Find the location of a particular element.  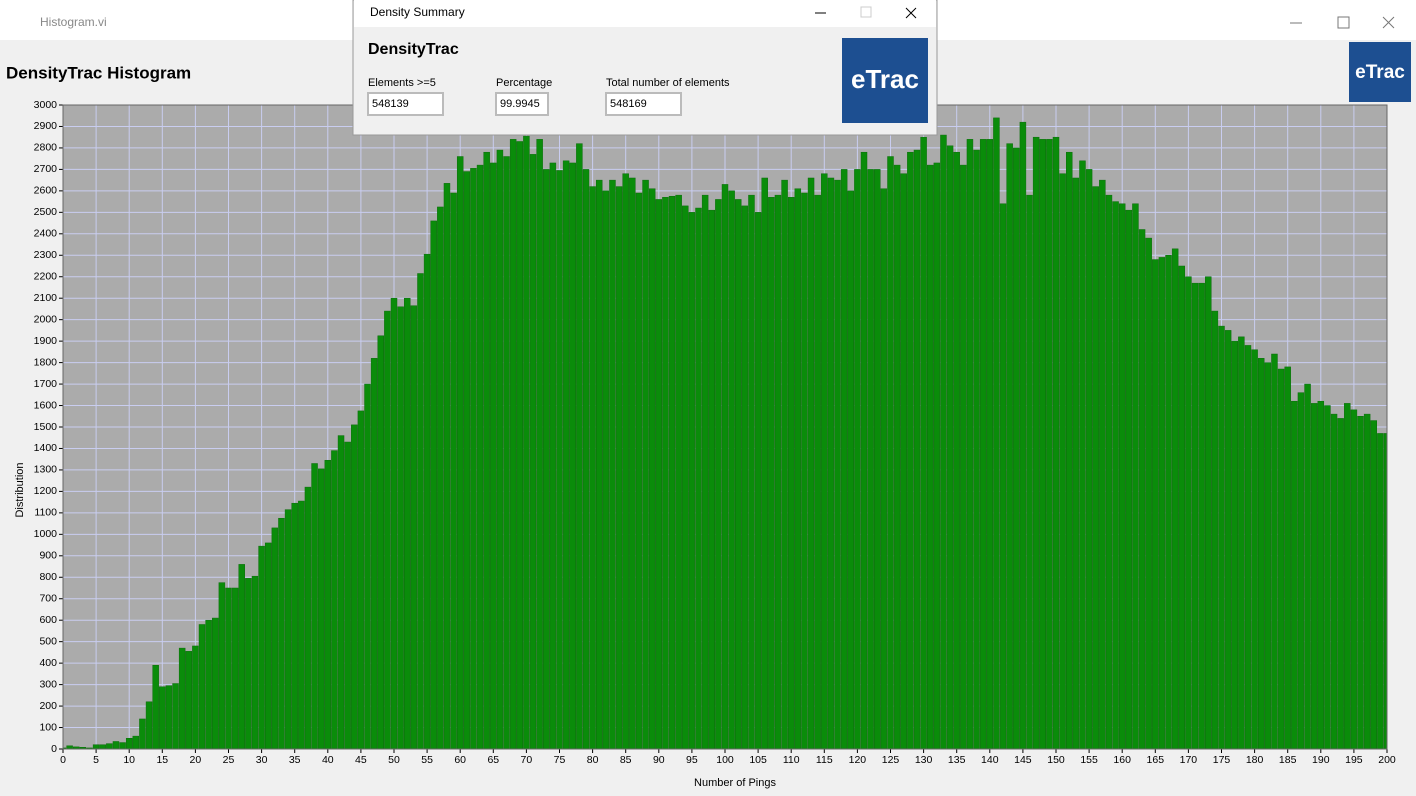

y-tick-label: 2900 is located at coordinates (46, 126).